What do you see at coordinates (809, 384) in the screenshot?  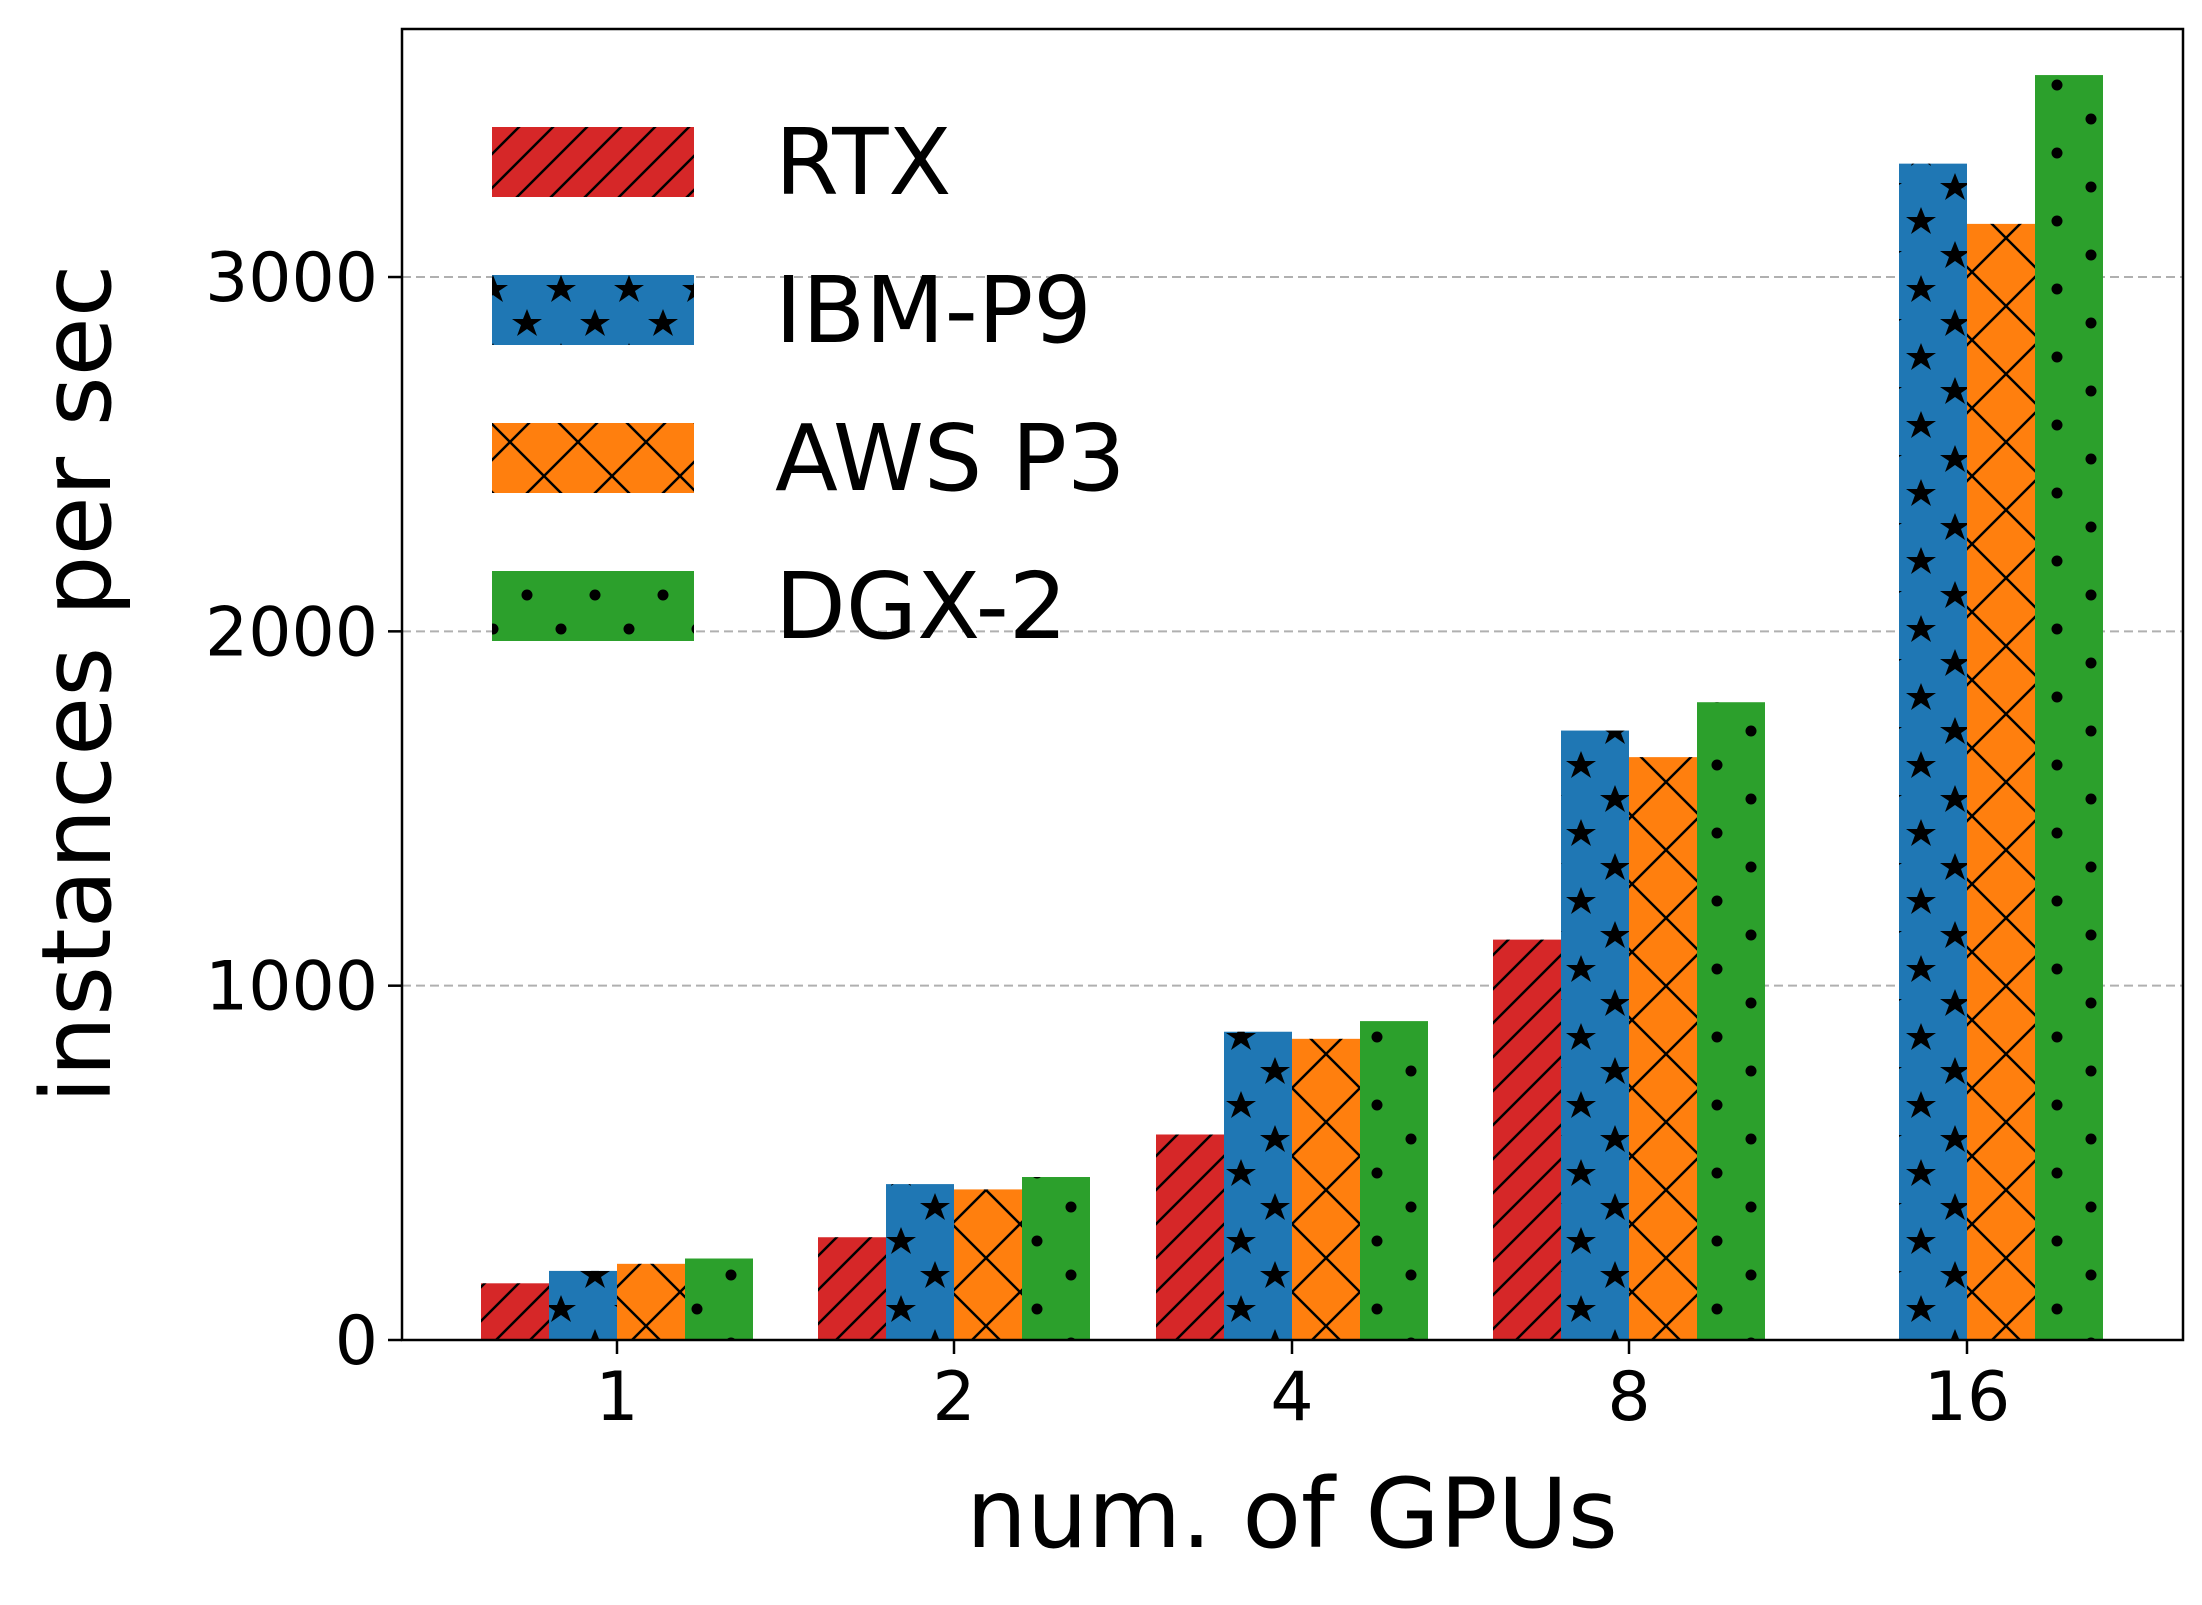 I see `legend: RTX IBM-P9 AWS P3 DGX-2` at bounding box center [809, 384].